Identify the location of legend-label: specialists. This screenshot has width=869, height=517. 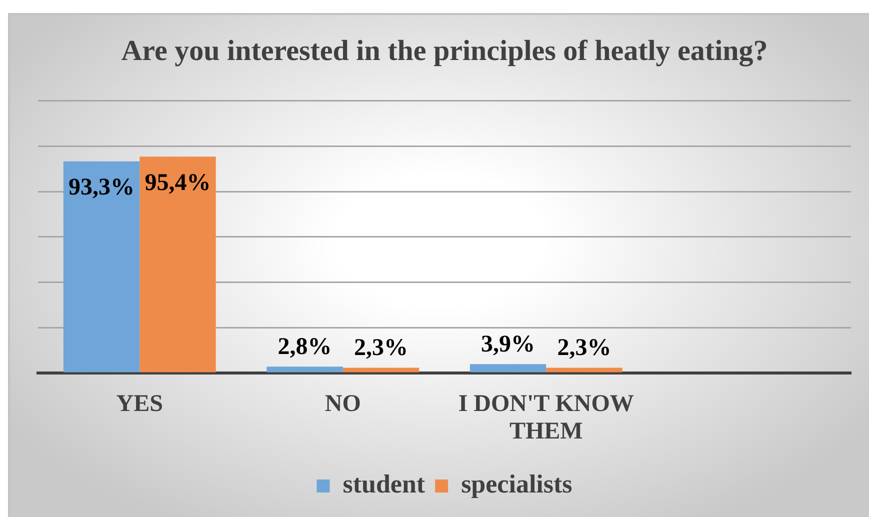
(516, 484).